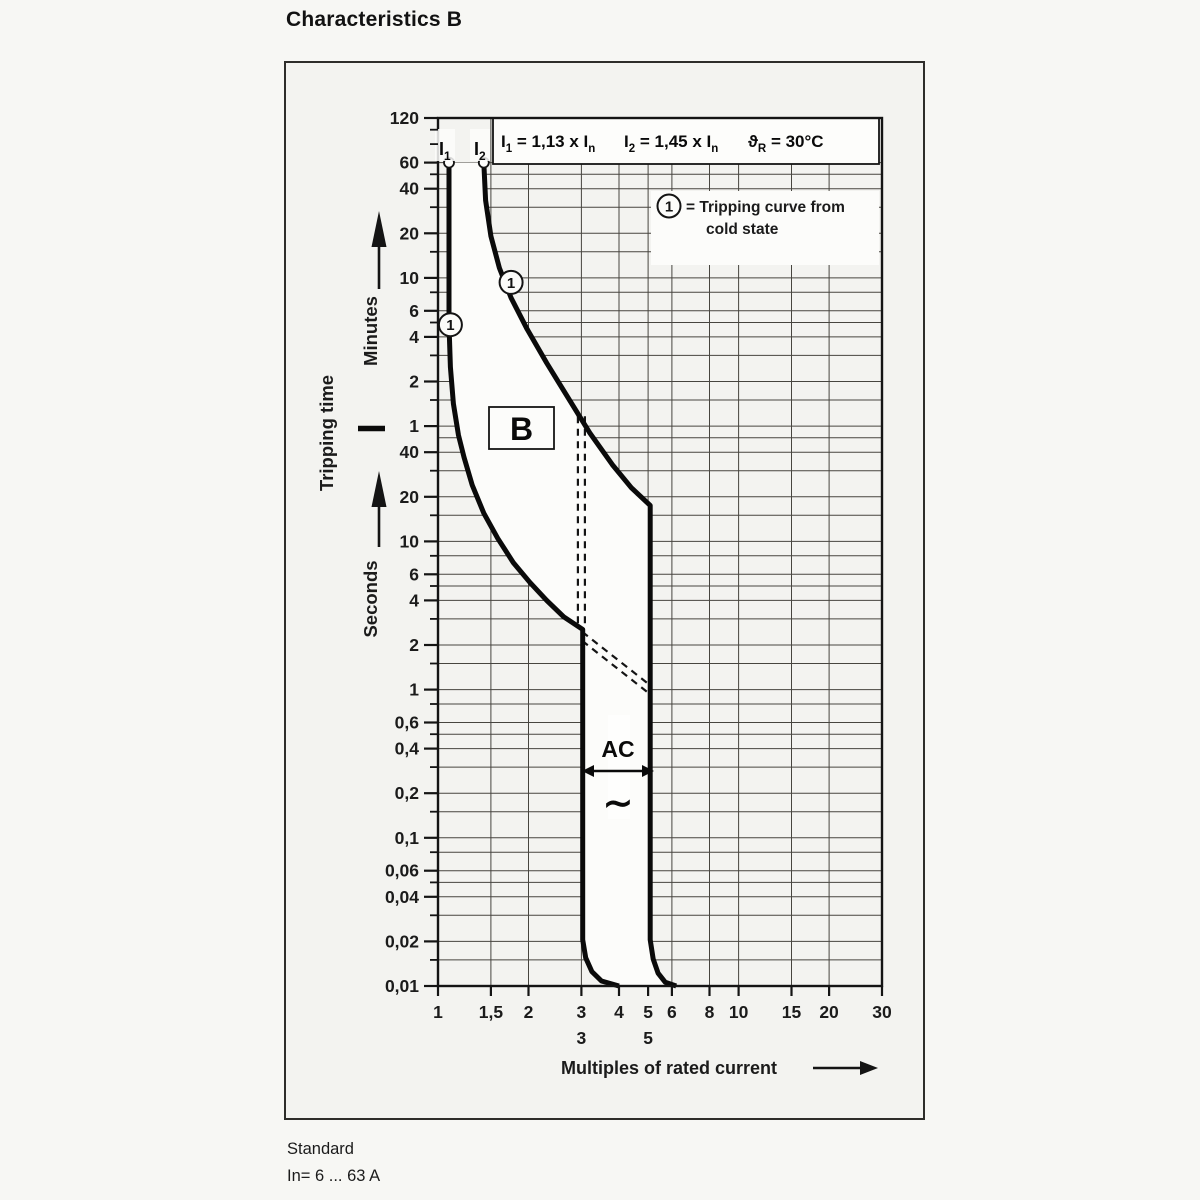 Image resolution: width=1200 pixels, height=1200 pixels. Describe the element at coordinates (710, 1012) in the screenshot. I see `svg-text: 8` at that location.